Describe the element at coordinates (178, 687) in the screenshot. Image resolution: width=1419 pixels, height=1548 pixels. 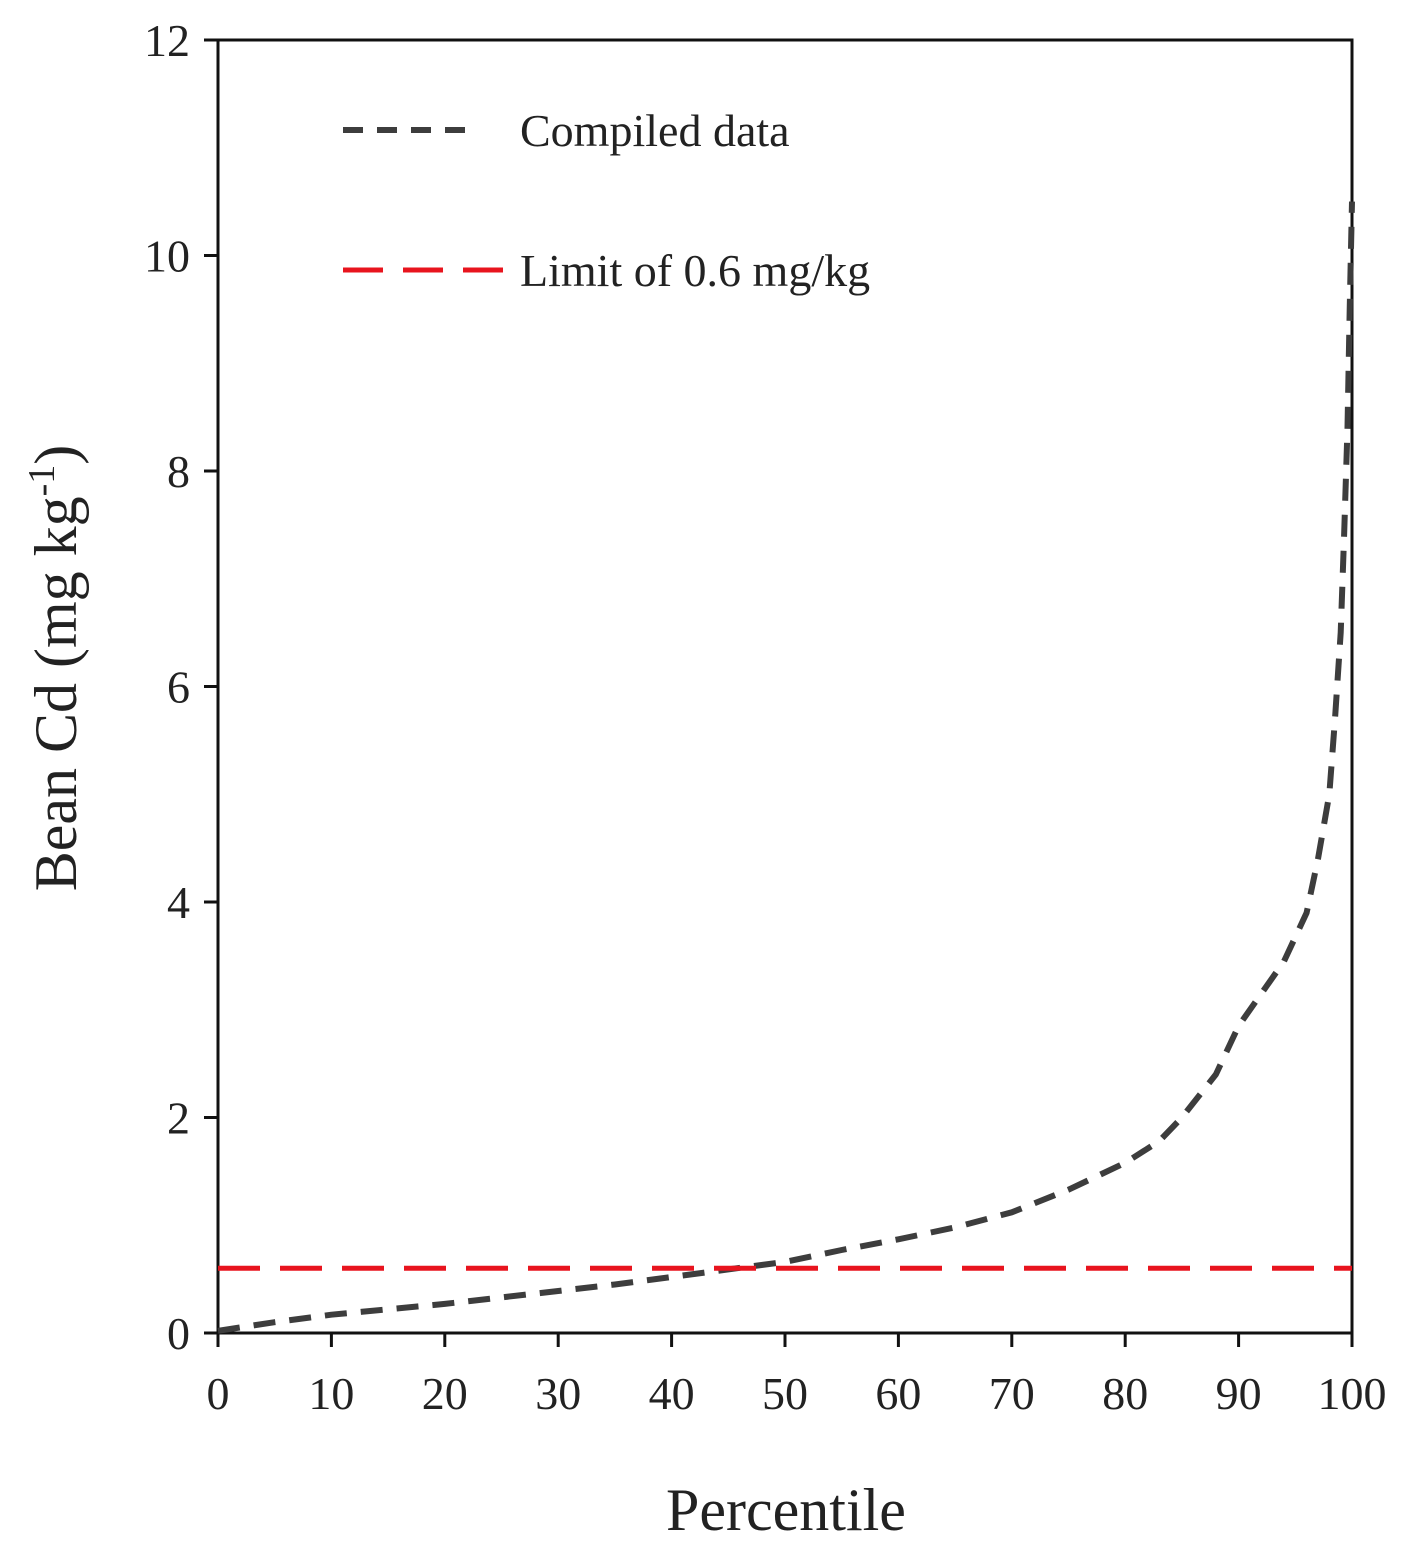
I see `y-tick-label: 6` at that location.